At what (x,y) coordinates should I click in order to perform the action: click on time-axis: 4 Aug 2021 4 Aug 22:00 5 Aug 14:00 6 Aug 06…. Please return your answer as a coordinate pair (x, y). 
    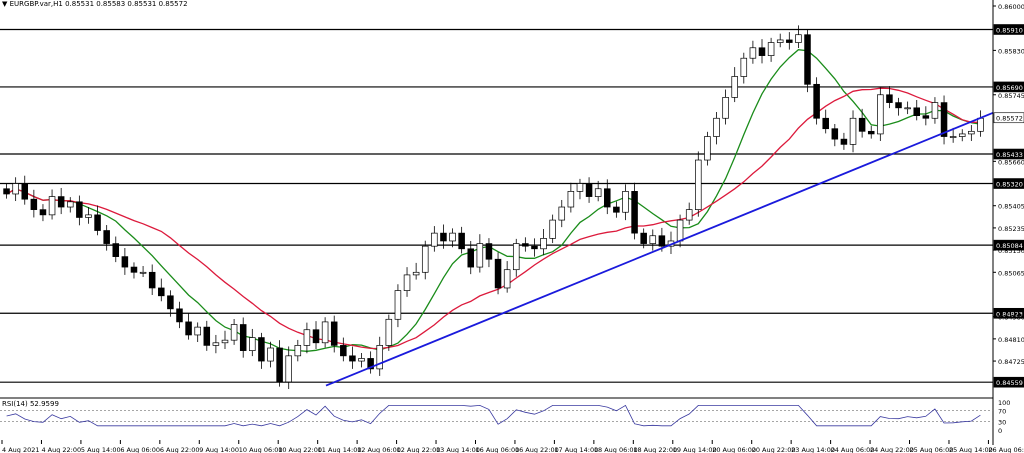
    Looking at the image, I should click on (512, 446).